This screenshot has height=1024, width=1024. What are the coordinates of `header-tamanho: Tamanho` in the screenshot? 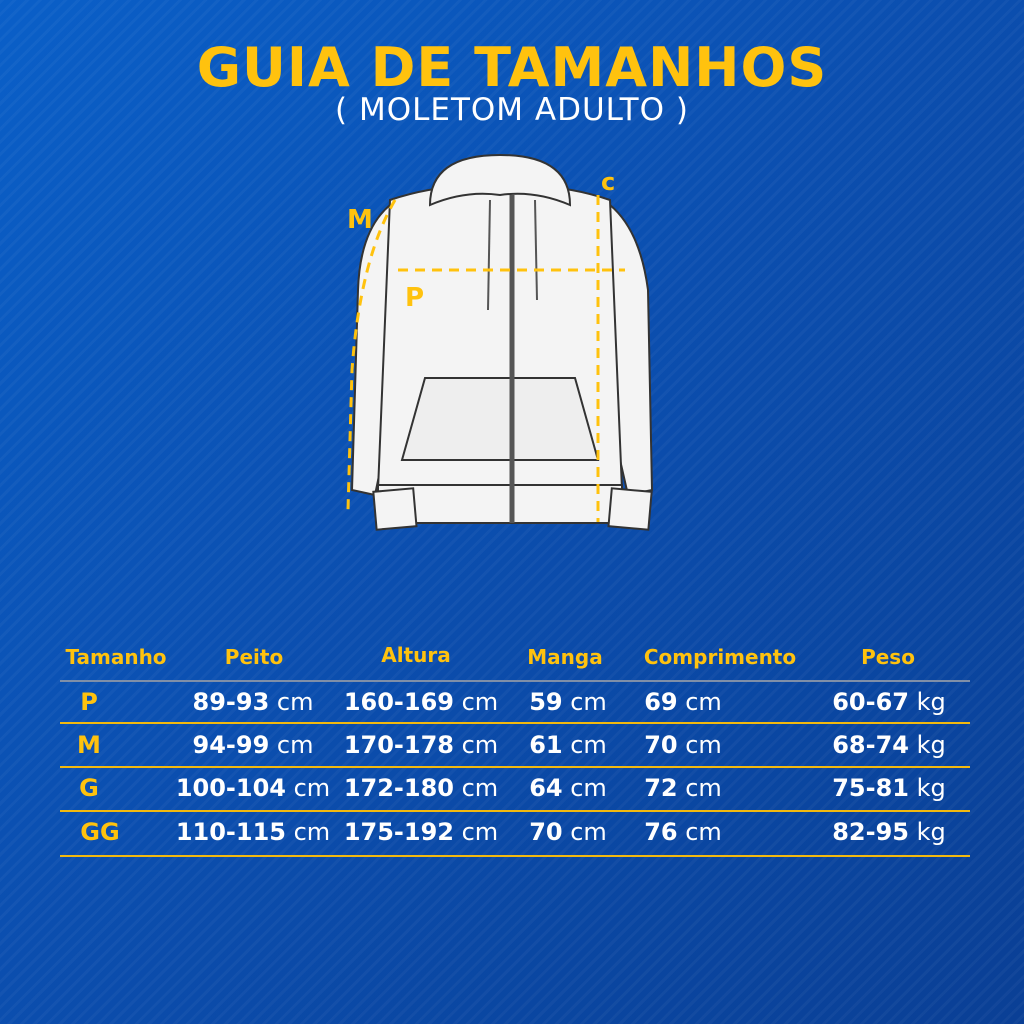 It's located at (116, 657).